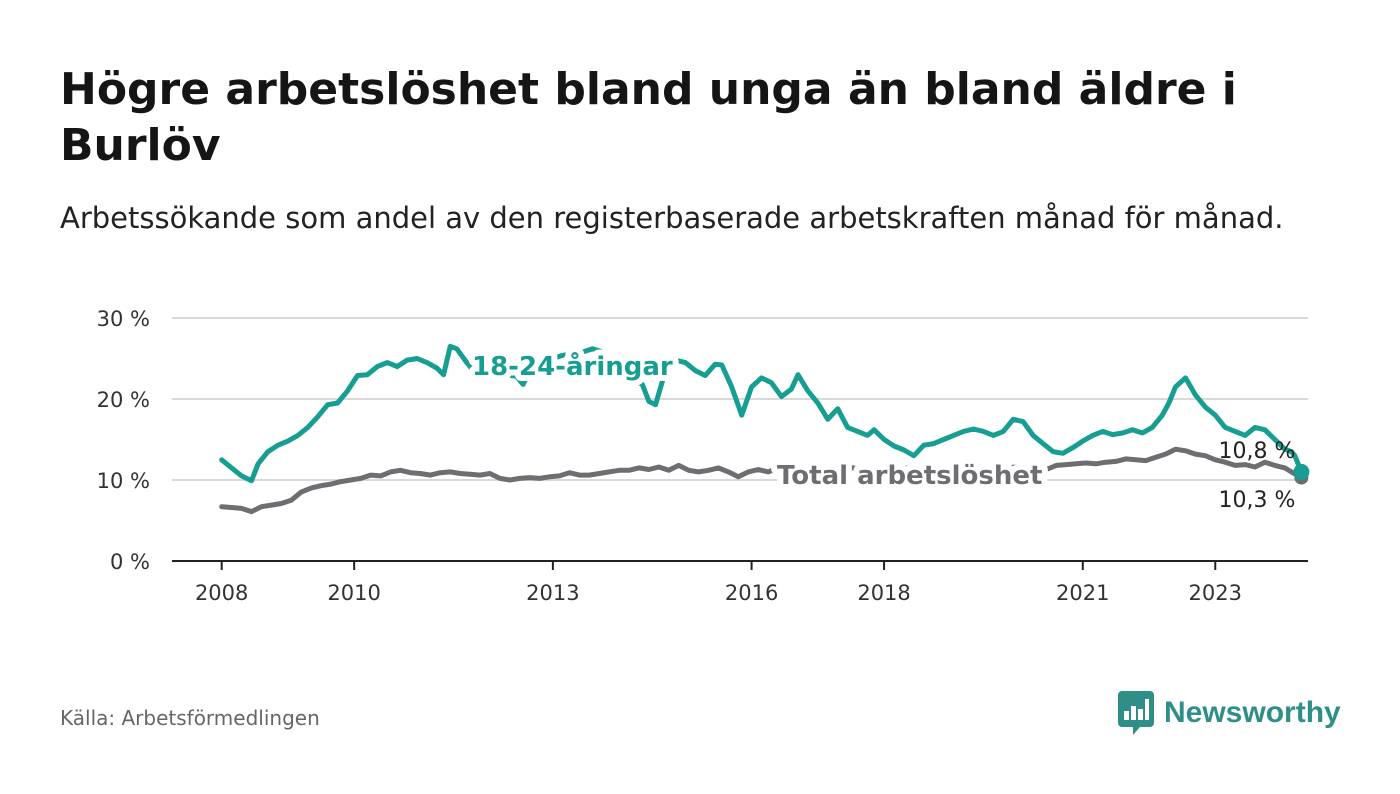  Describe the element at coordinates (130, 562) in the screenshot. I see `y-tick-label: 0 %` at that location.